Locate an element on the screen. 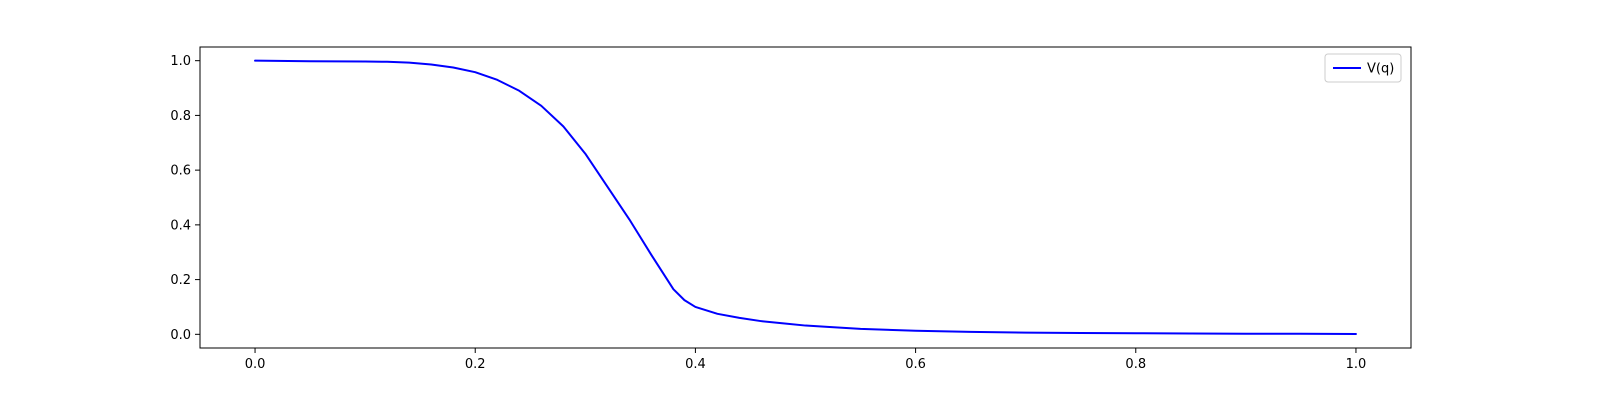  y-axis: 0.0 0.2 0.4 0.6 0.8 1.0 is located at coordinates (185, 198).